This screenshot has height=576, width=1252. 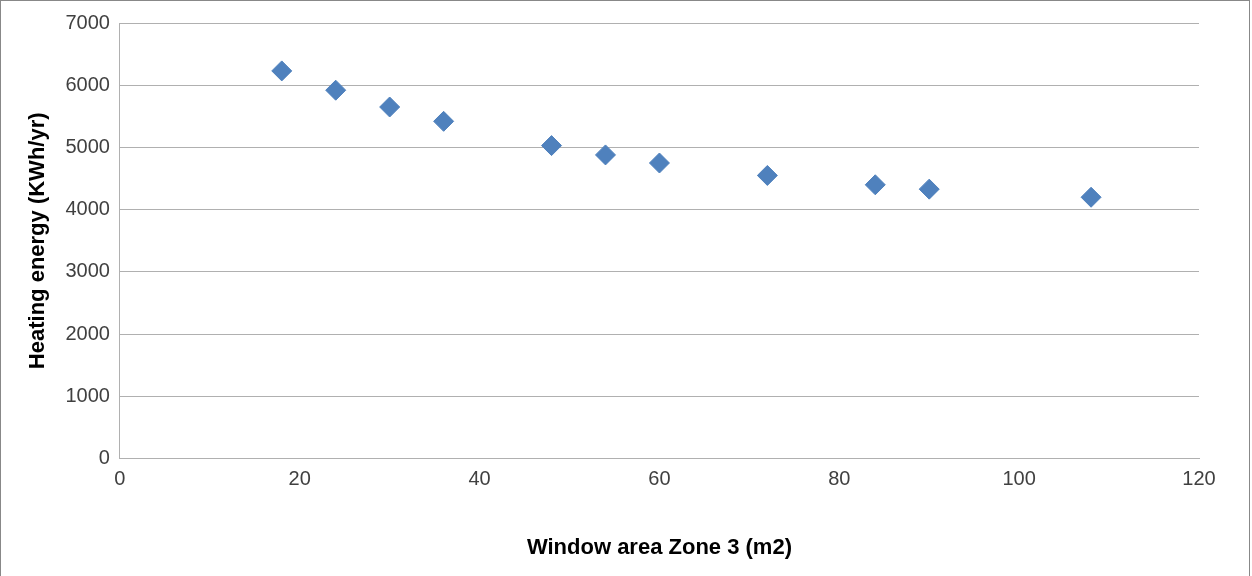 What do you see at coordinates (87, 21) in the screenshot?
I see `y-tick-label: 7000` at bounding box center [87, 21].